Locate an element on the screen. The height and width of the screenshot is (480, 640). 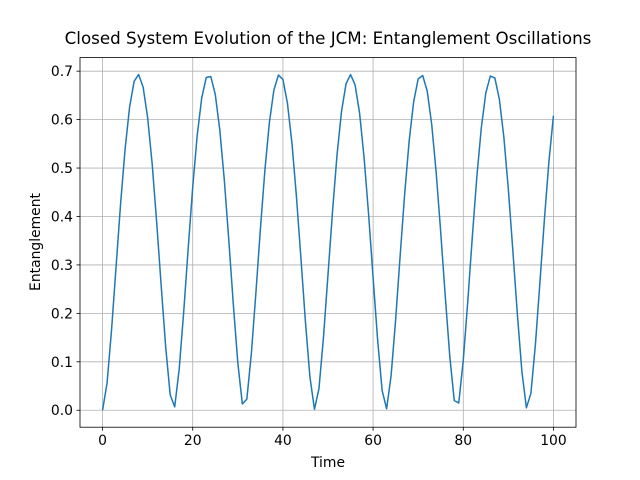
y-tick-label: 0.6 is located at coordinates (62, 121).